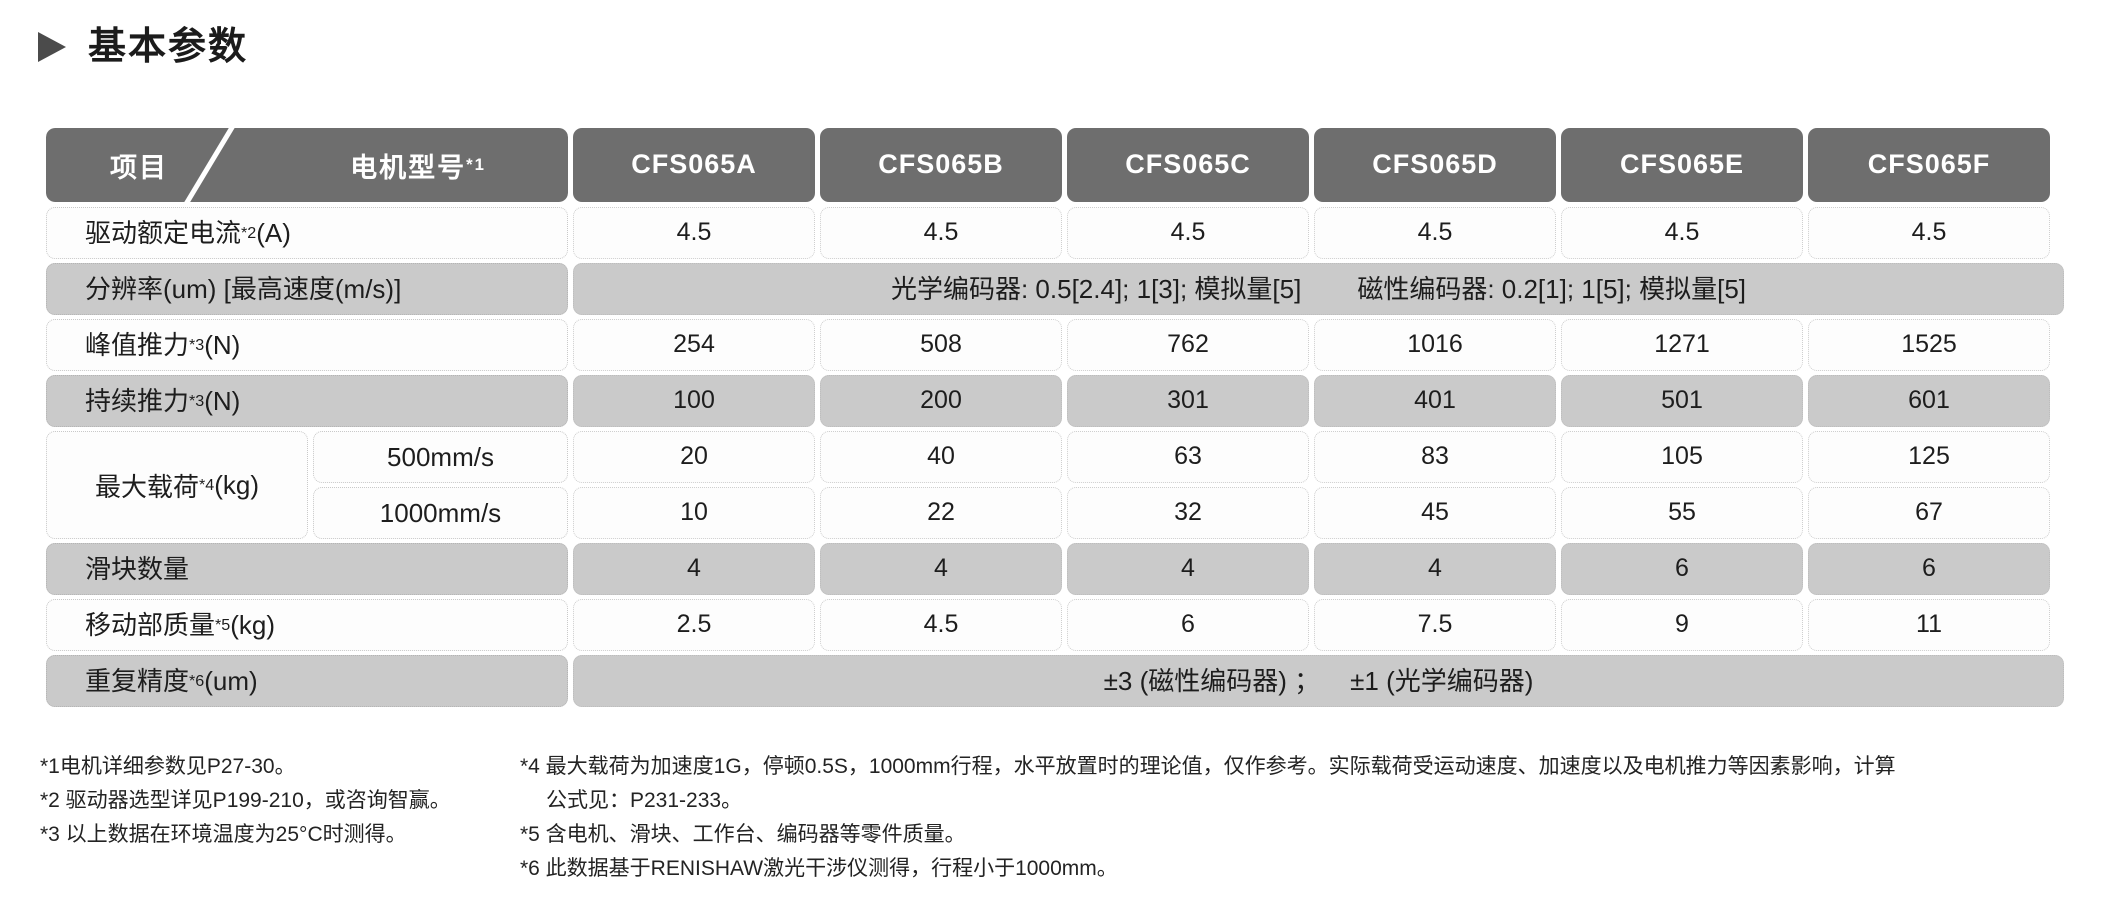 This screenshot has width=2111, height=920. What do you see at coordinates (1682, 345) in the screenshot?
I see `table-cell: 1271` at bounding box center [1682, 345].